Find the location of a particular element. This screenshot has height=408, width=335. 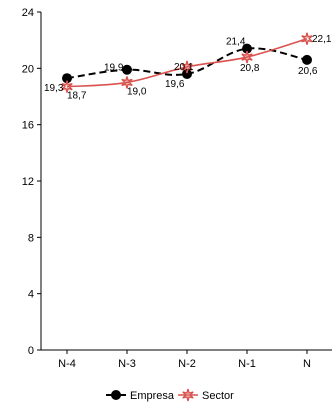

x-tick-label: N-1 is located at coordinates (247, 364).